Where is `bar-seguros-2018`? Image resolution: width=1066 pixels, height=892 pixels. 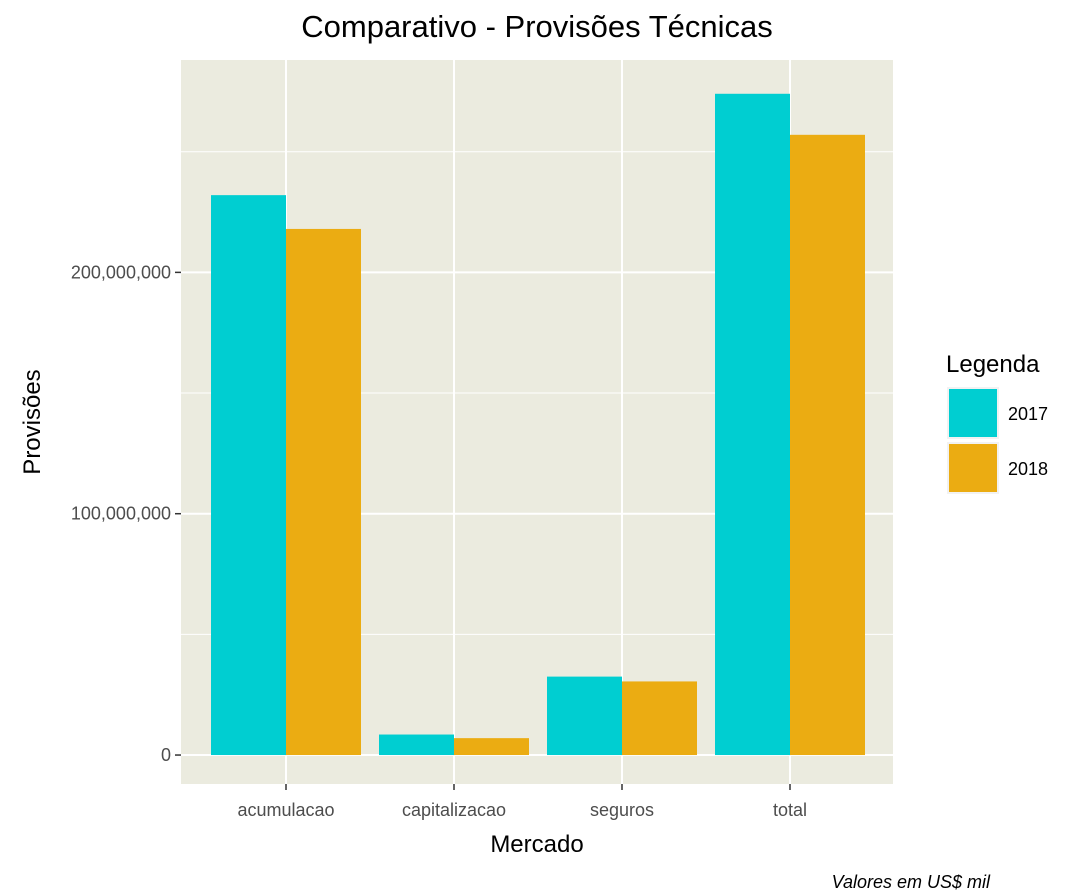 bar-seguros-2018 is located at coordinates (659, 718).